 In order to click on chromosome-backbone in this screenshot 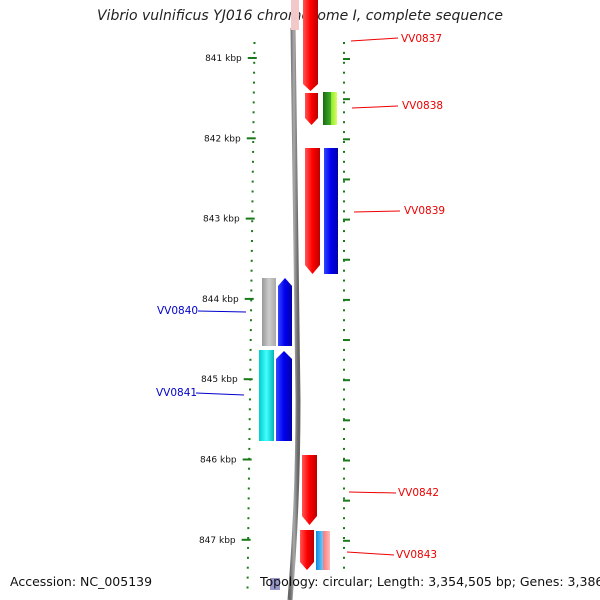, I will do `click(294, 313)`.